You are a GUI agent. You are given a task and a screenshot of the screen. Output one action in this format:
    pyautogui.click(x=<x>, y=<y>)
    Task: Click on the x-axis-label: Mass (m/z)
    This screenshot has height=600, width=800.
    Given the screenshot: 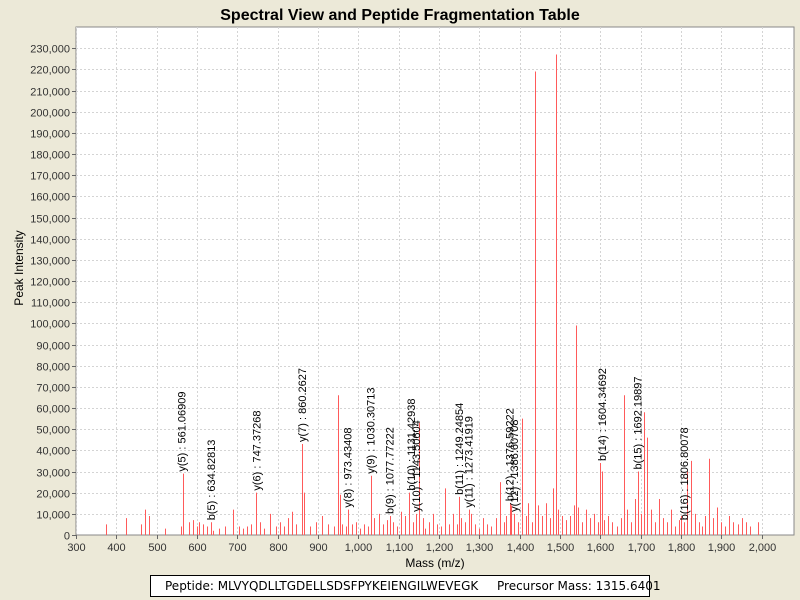 What is the action you would take?
    pyautogui.click(x=434, y=563)
    